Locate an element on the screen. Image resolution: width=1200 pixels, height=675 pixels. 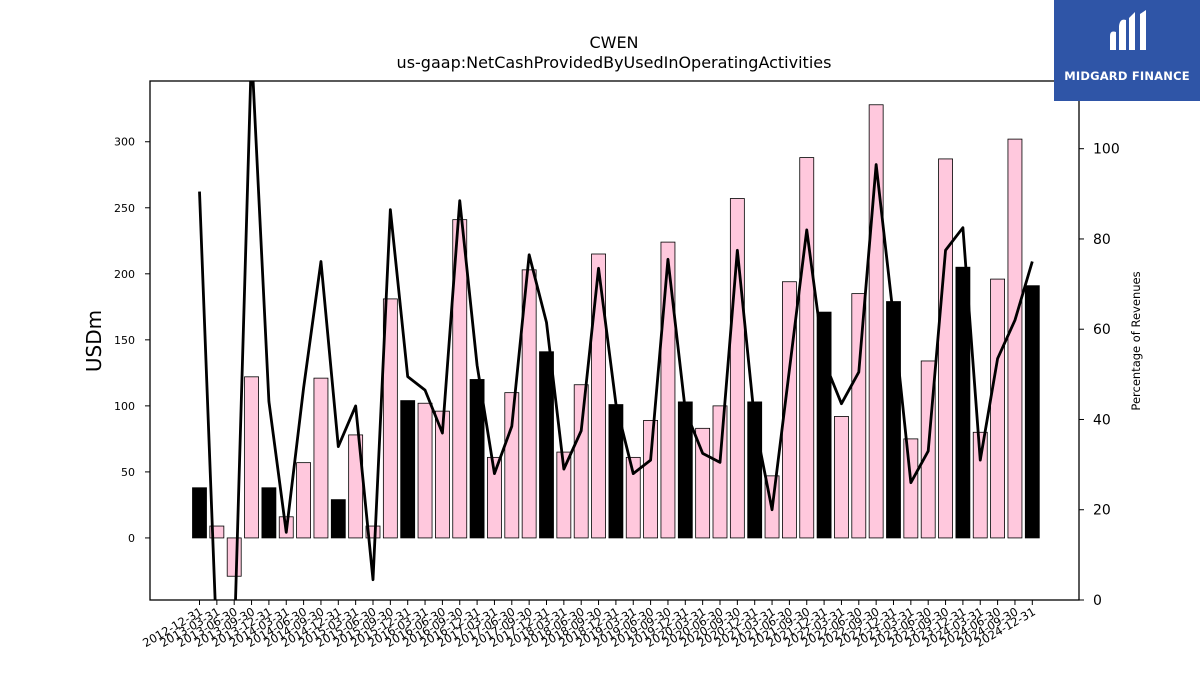
logo-text: MIDGARD FINANCE is located at coordinates (1127, 76).